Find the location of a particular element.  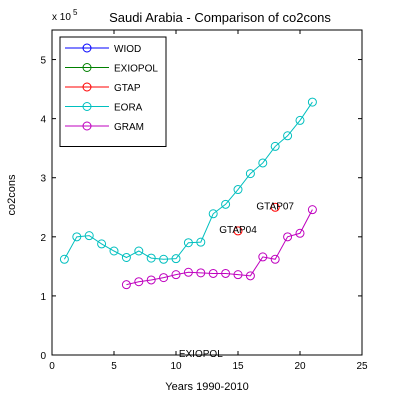

y-tick-label: 3 is located at coordinates (43, 179).